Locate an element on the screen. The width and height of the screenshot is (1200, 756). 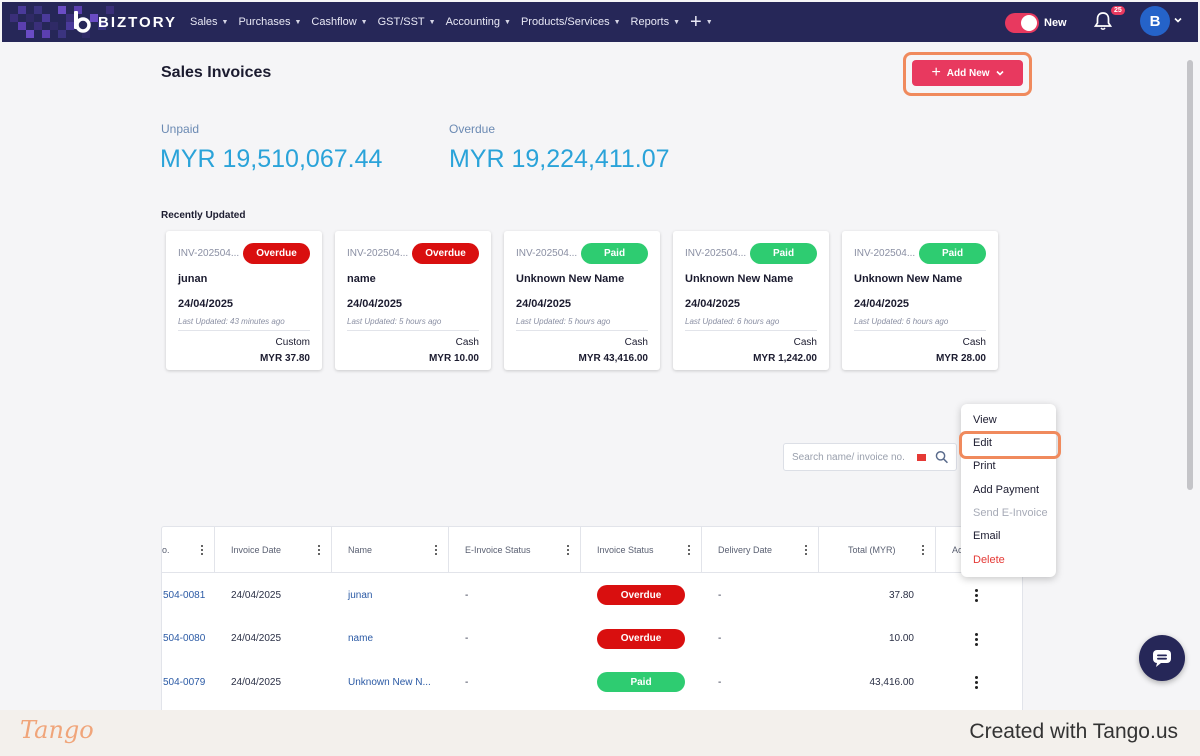
col-delivery-date-header: Delivery Date is located at coordinates (760, 550).